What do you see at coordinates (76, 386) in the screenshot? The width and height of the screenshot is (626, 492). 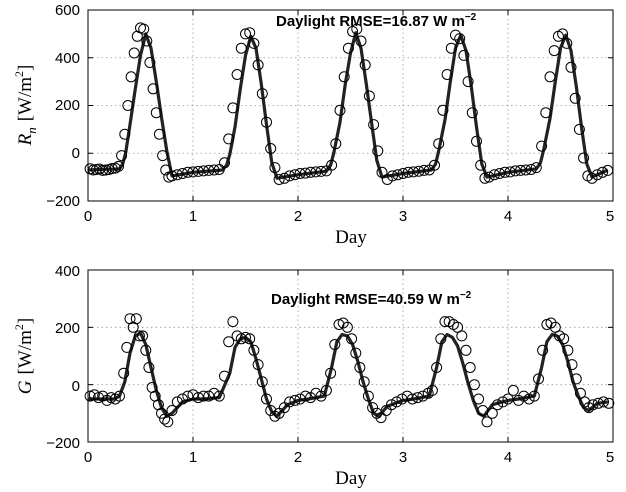 I see `g-ytick-label: 0` at bounding box center [76, 386].